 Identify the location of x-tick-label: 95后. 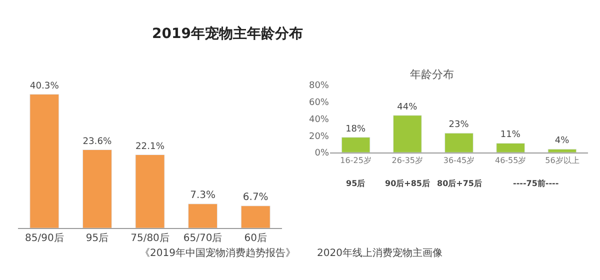
(97, 238).